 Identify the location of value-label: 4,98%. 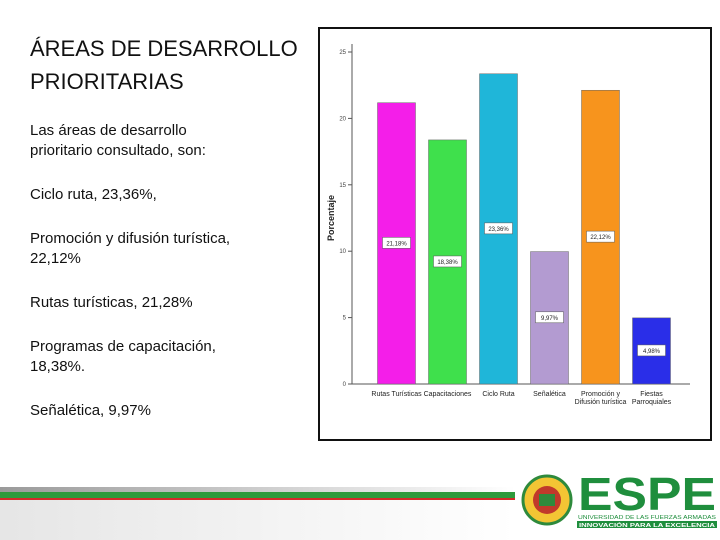
(652, 352).